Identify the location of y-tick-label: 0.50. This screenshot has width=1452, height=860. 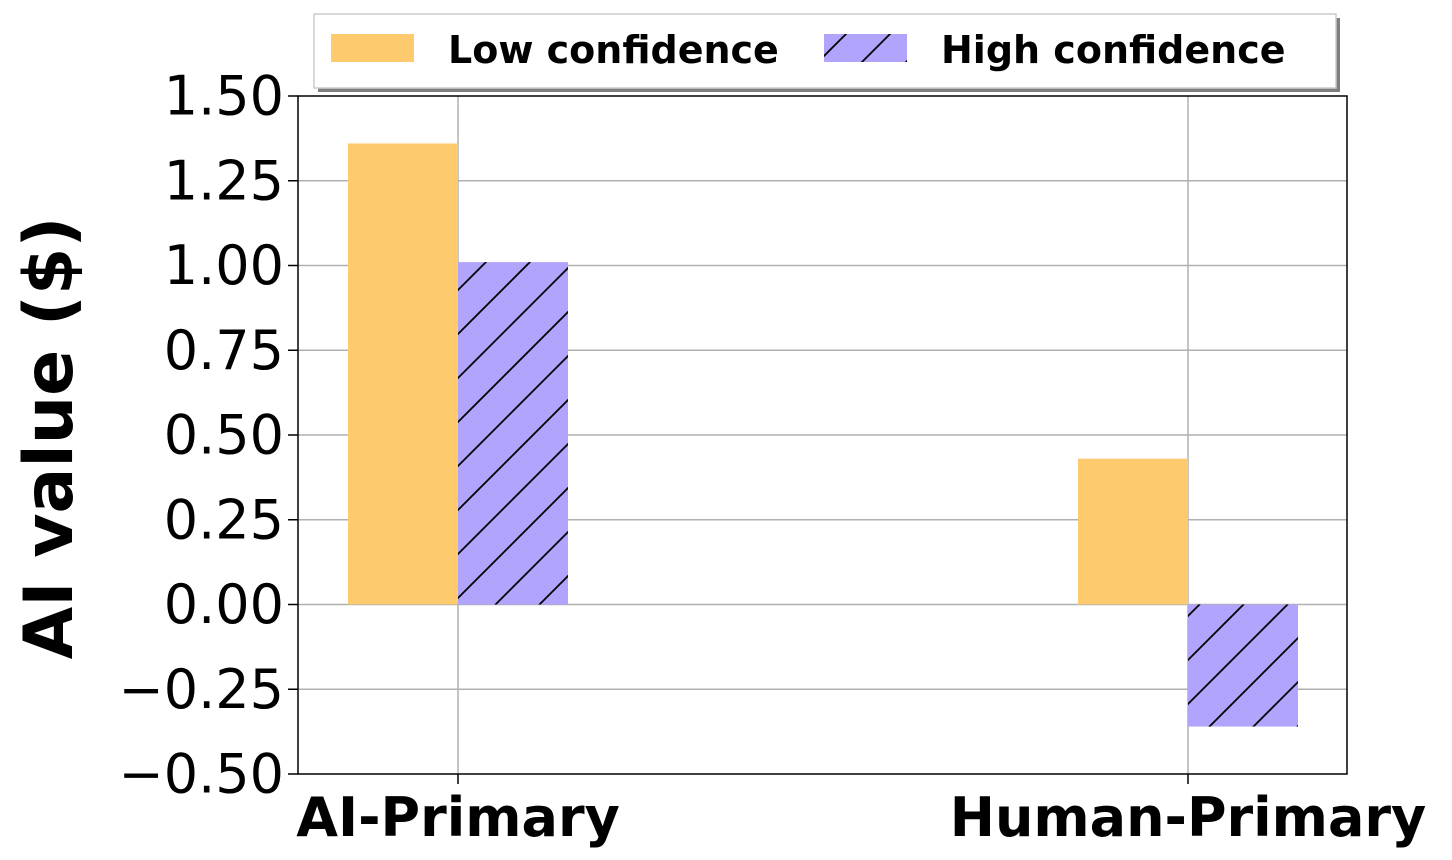
(224, 435).